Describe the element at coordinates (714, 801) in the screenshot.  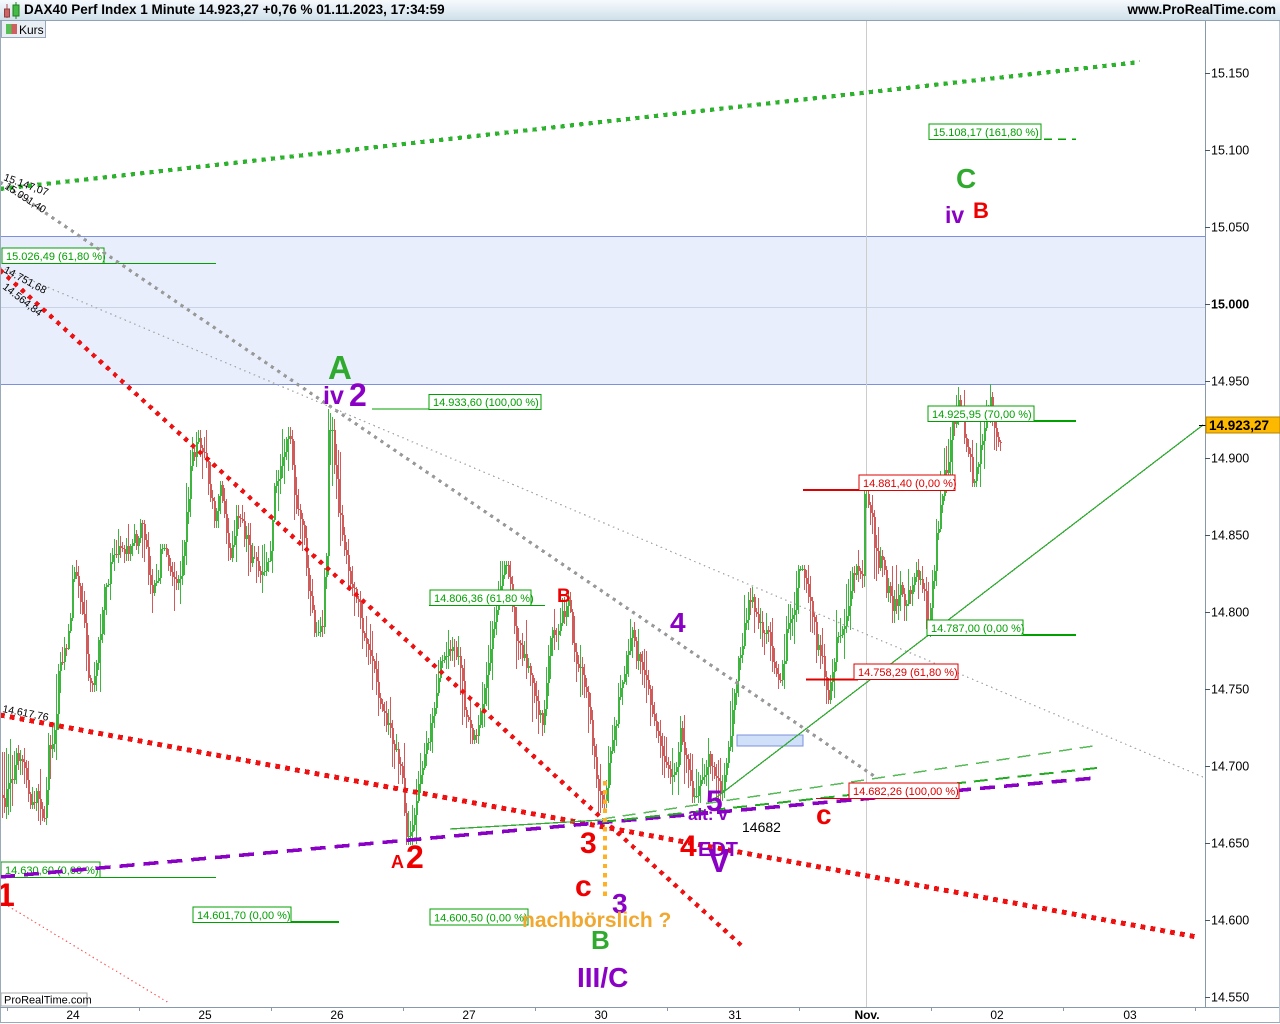
I see `svg-text: 5` at that location.